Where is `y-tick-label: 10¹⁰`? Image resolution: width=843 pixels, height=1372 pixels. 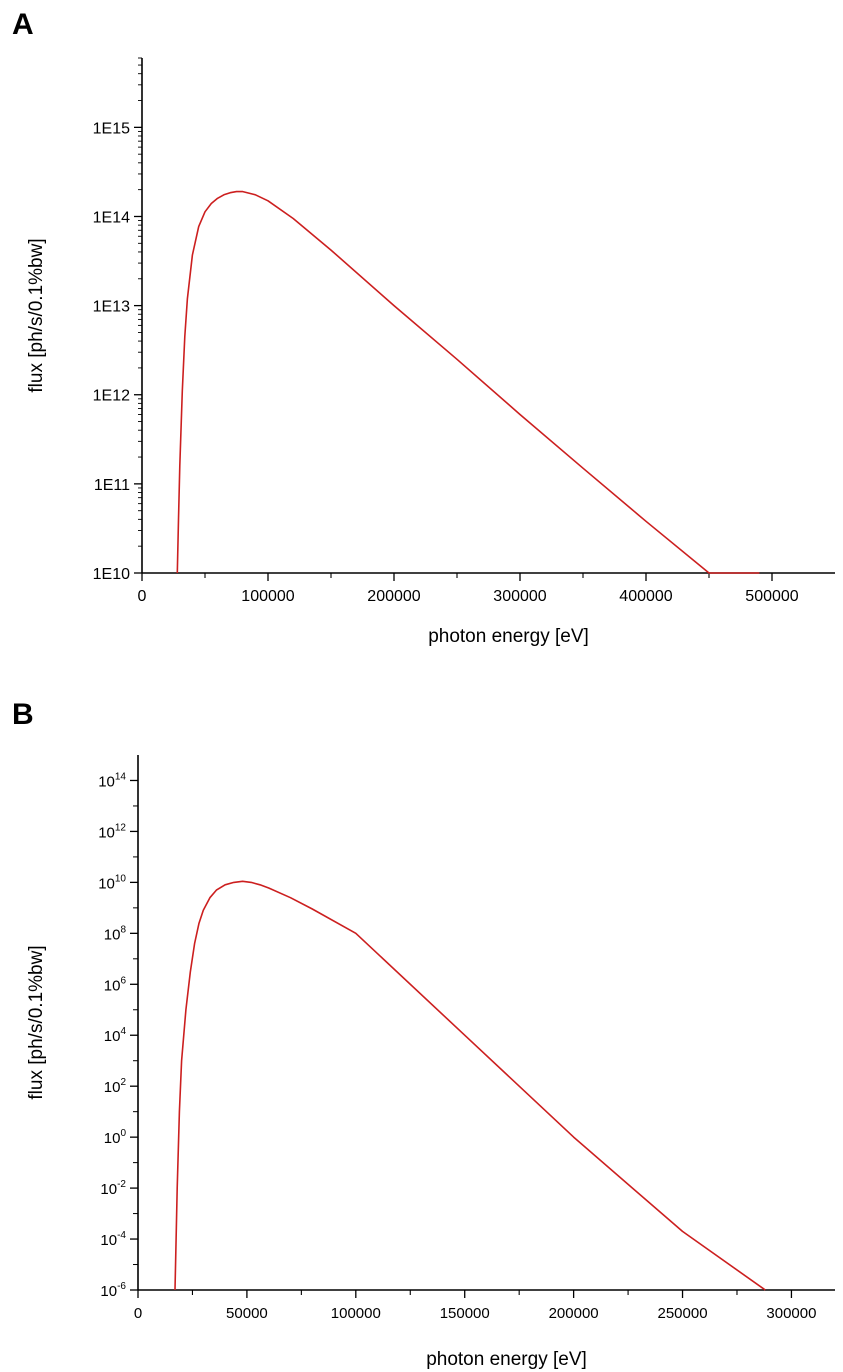 y-tick-label: 10¹⁰ is located at coordinates (112, 882).